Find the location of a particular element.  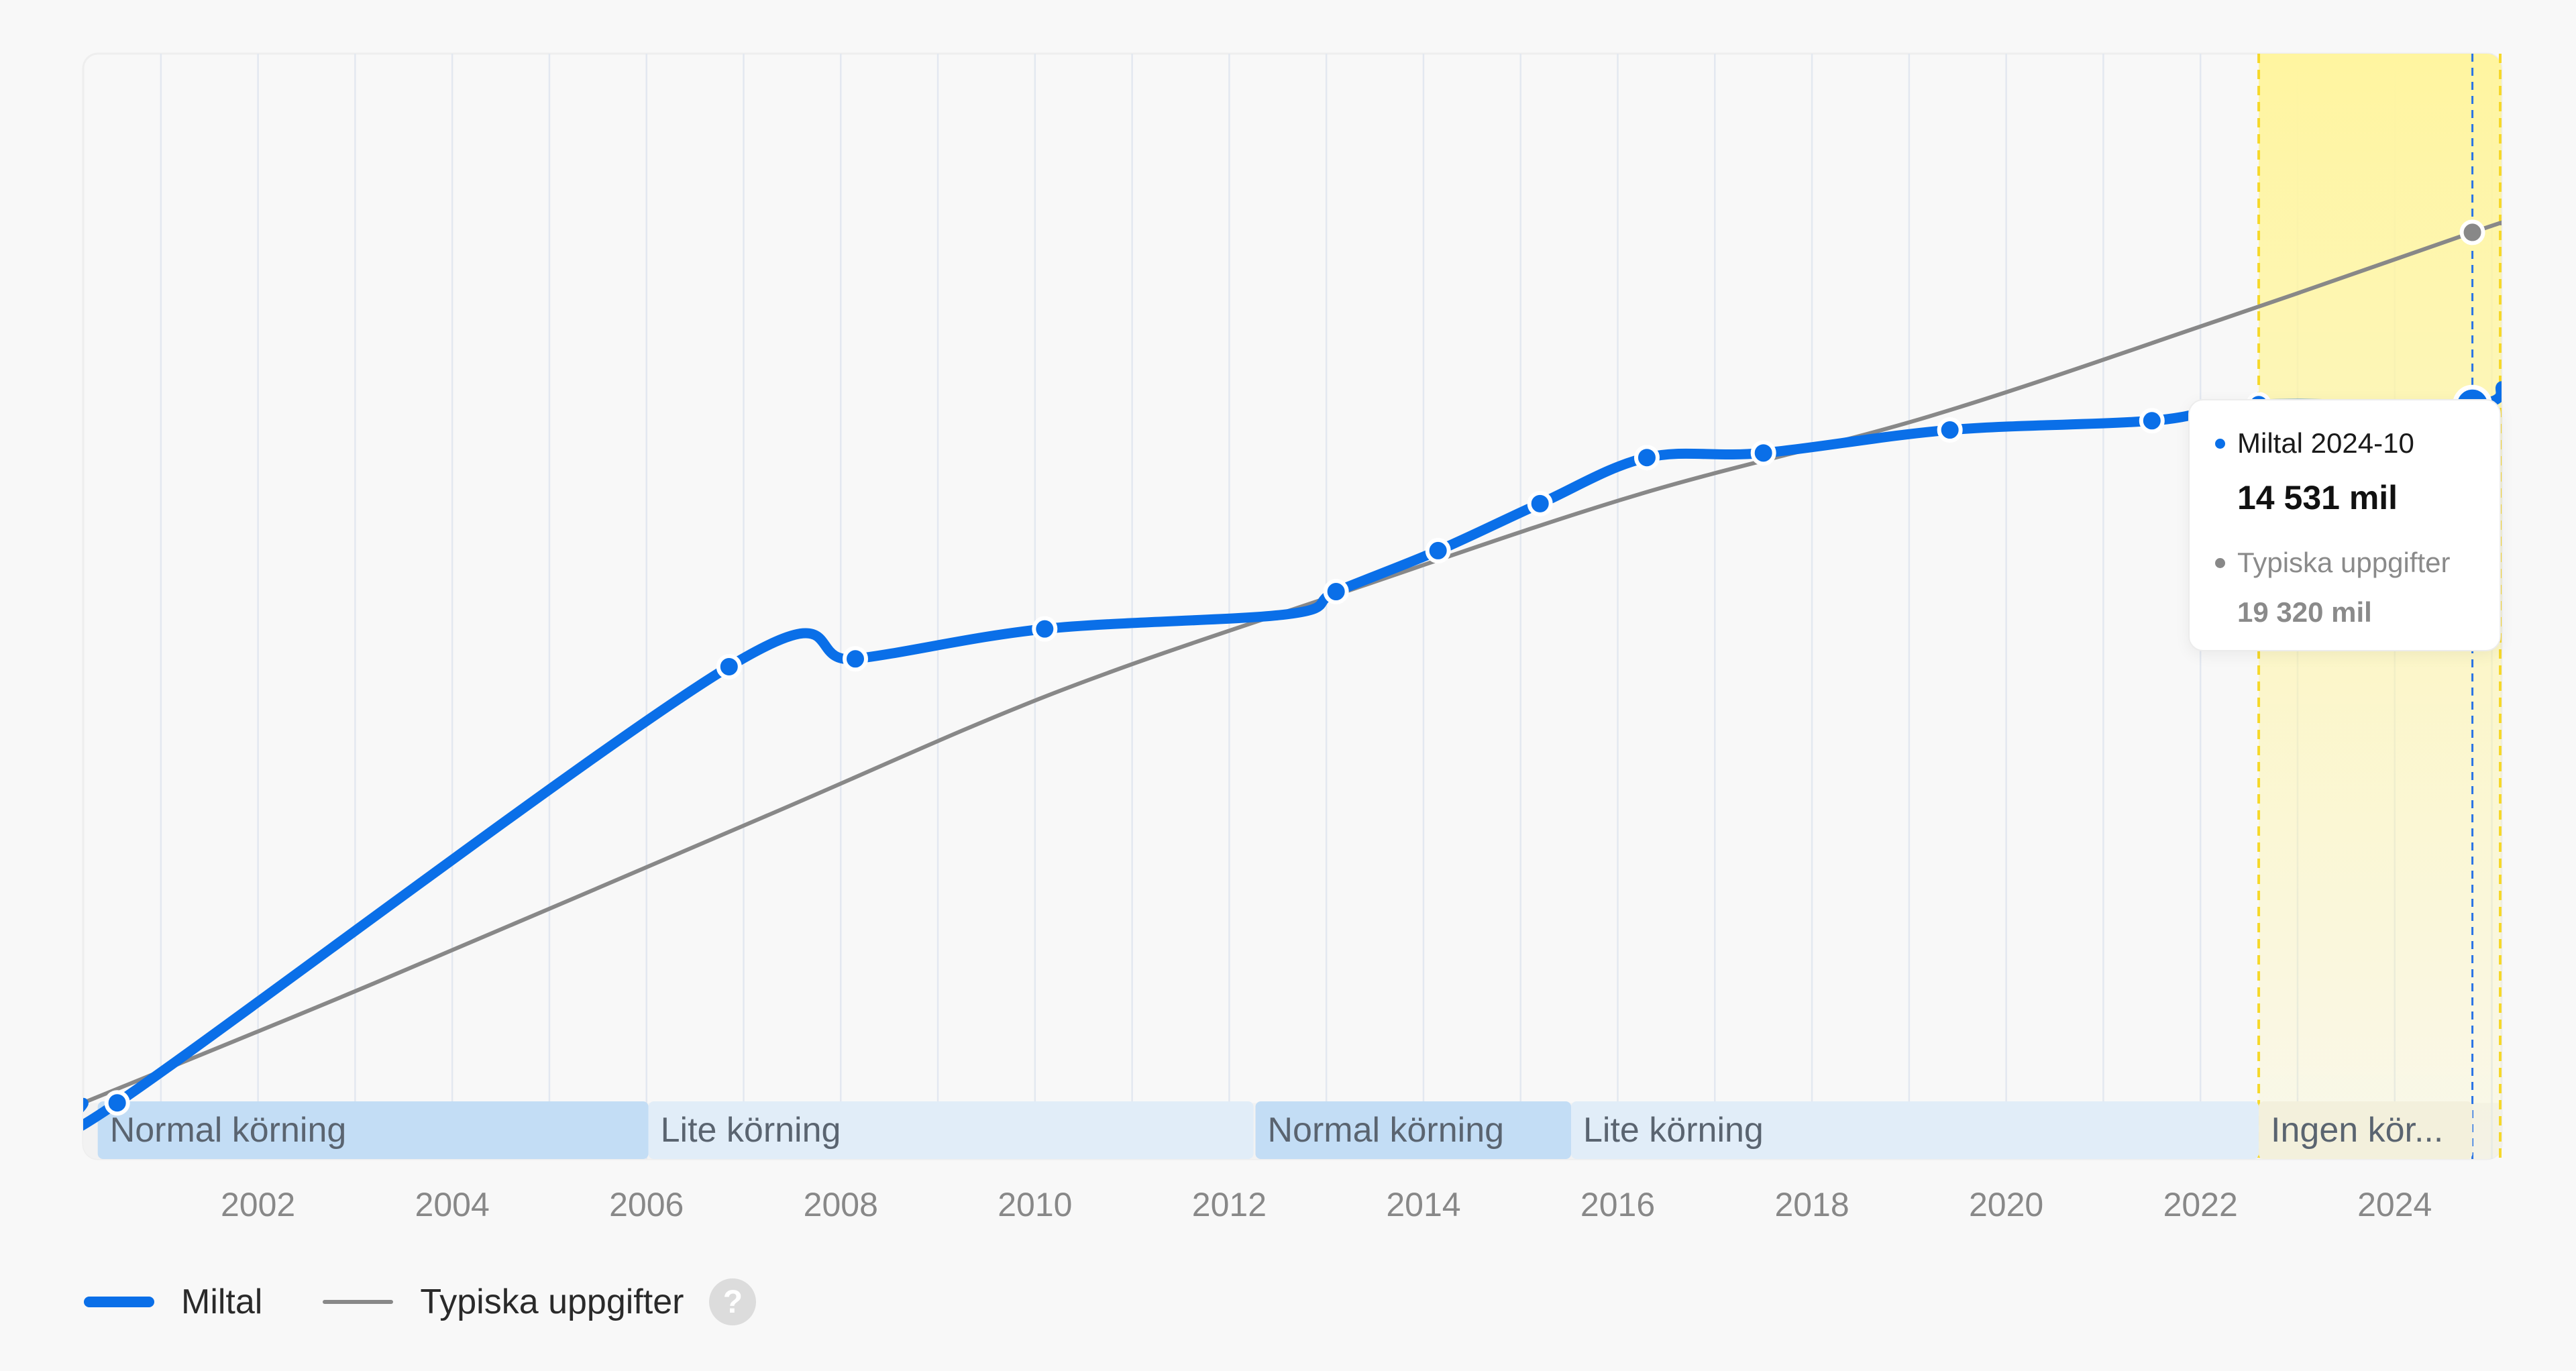

x-tick-label: 2024 is located at coordinates (2394, 1204).